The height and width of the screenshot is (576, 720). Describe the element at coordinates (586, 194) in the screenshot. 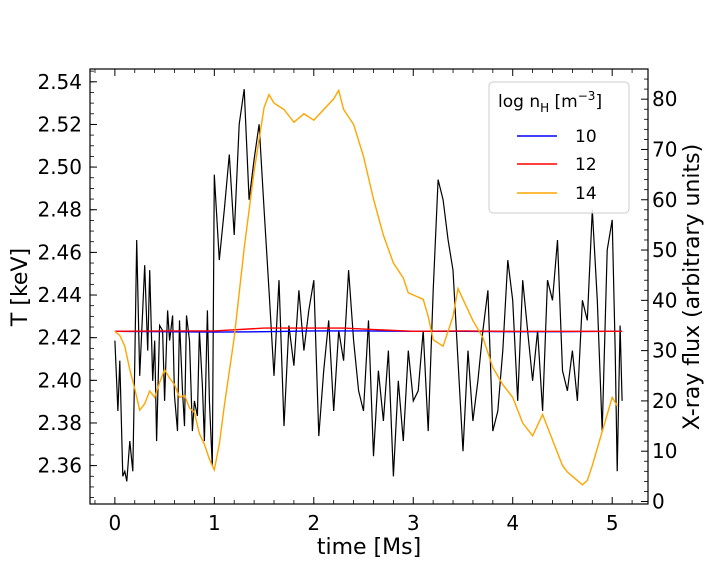

I see `legend-label-14: 14` at that location.